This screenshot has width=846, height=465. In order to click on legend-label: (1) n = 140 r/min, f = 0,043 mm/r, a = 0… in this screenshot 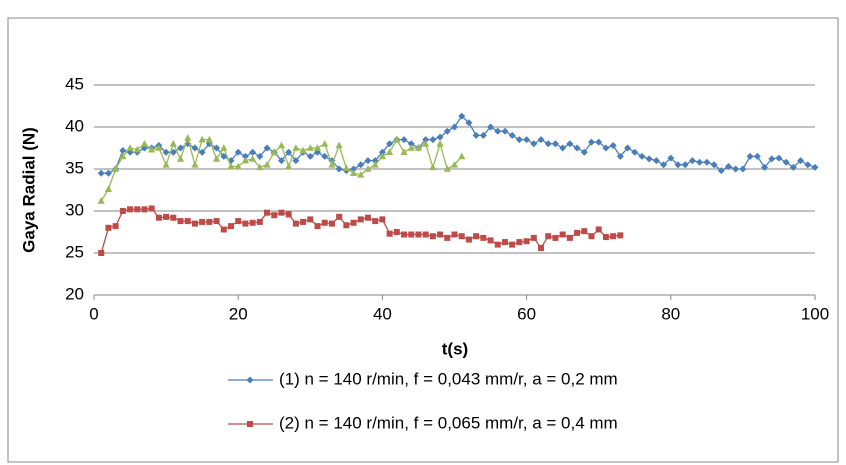, I will do `click(448, 378)`.